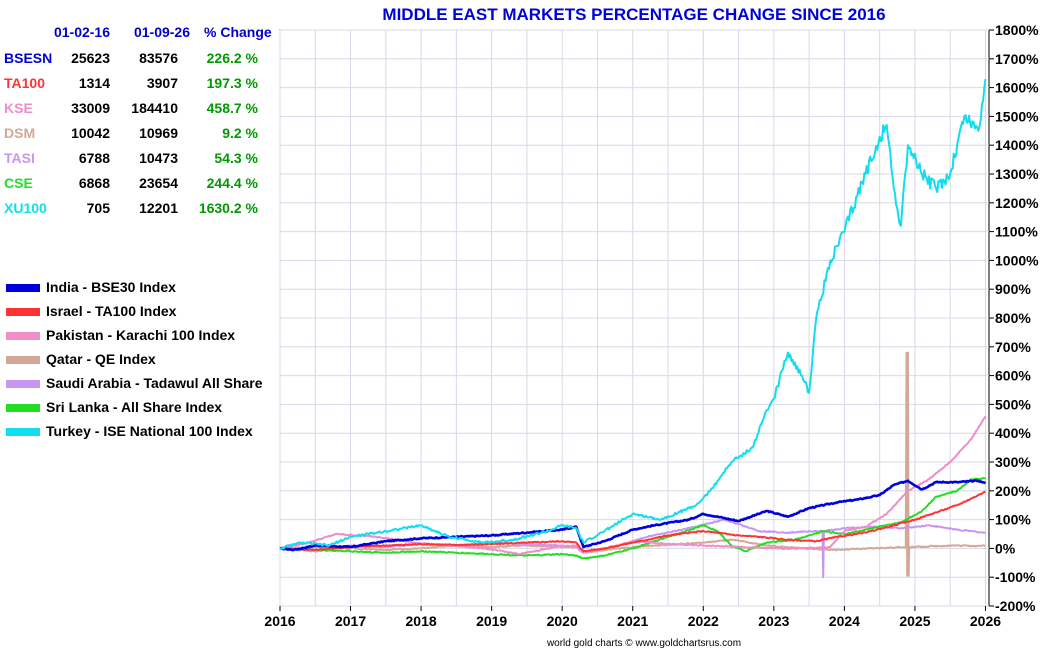  I want to click on y-tick-label: 700%, so click(1013, 347).